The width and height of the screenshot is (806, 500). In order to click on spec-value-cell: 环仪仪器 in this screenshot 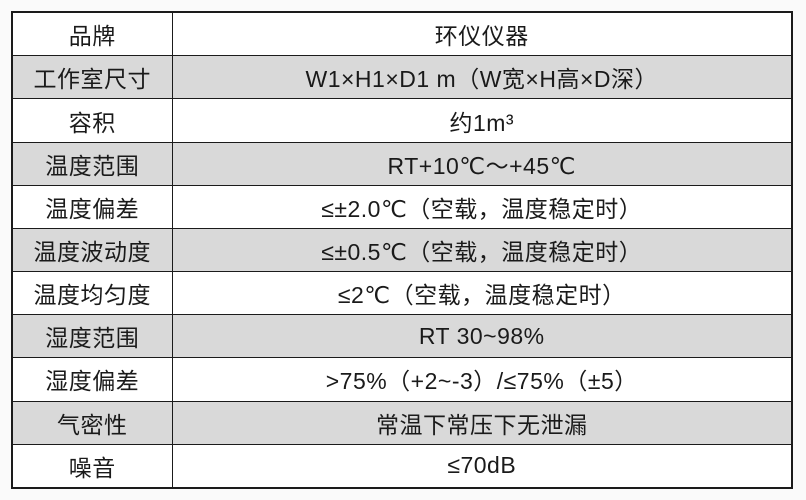, I will do `click(482, 34)`.